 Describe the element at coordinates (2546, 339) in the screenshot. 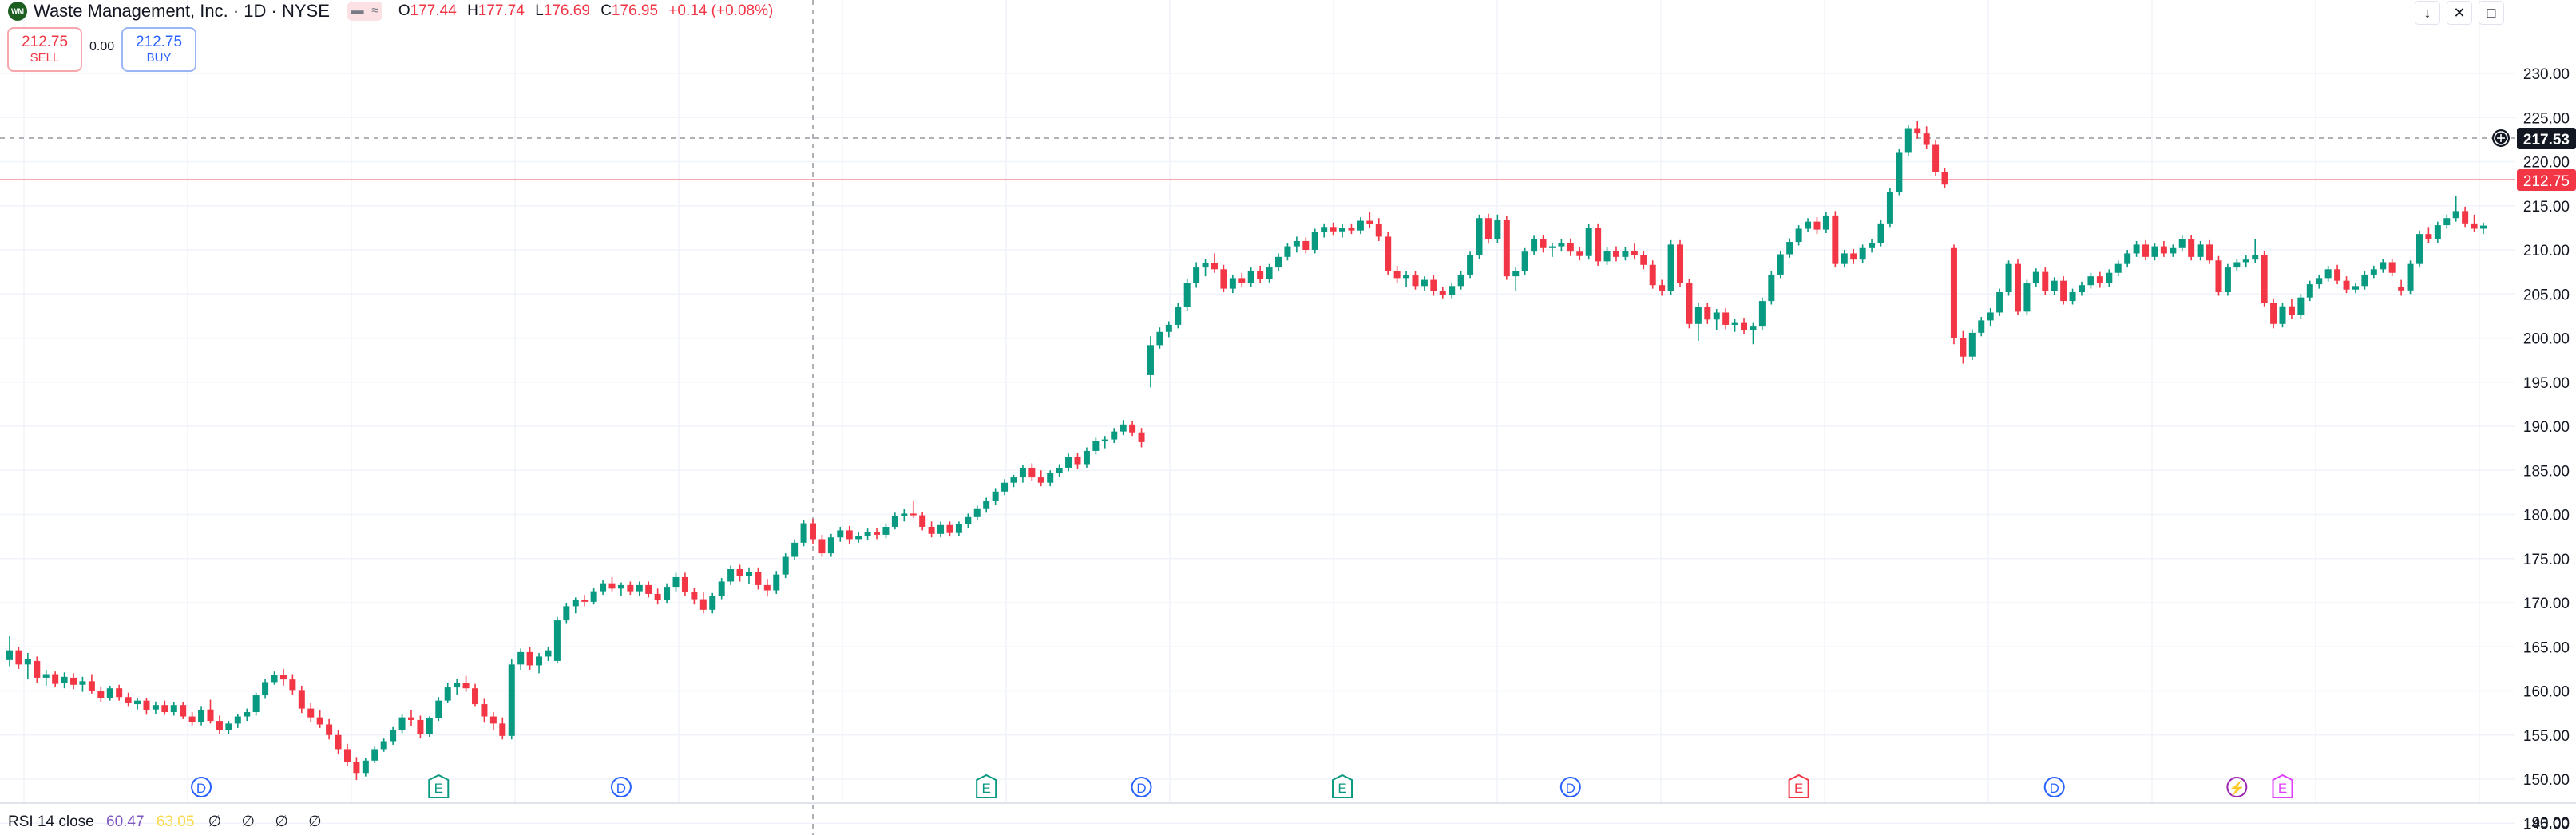

I see `price-tick-label: 200.00` at that location.